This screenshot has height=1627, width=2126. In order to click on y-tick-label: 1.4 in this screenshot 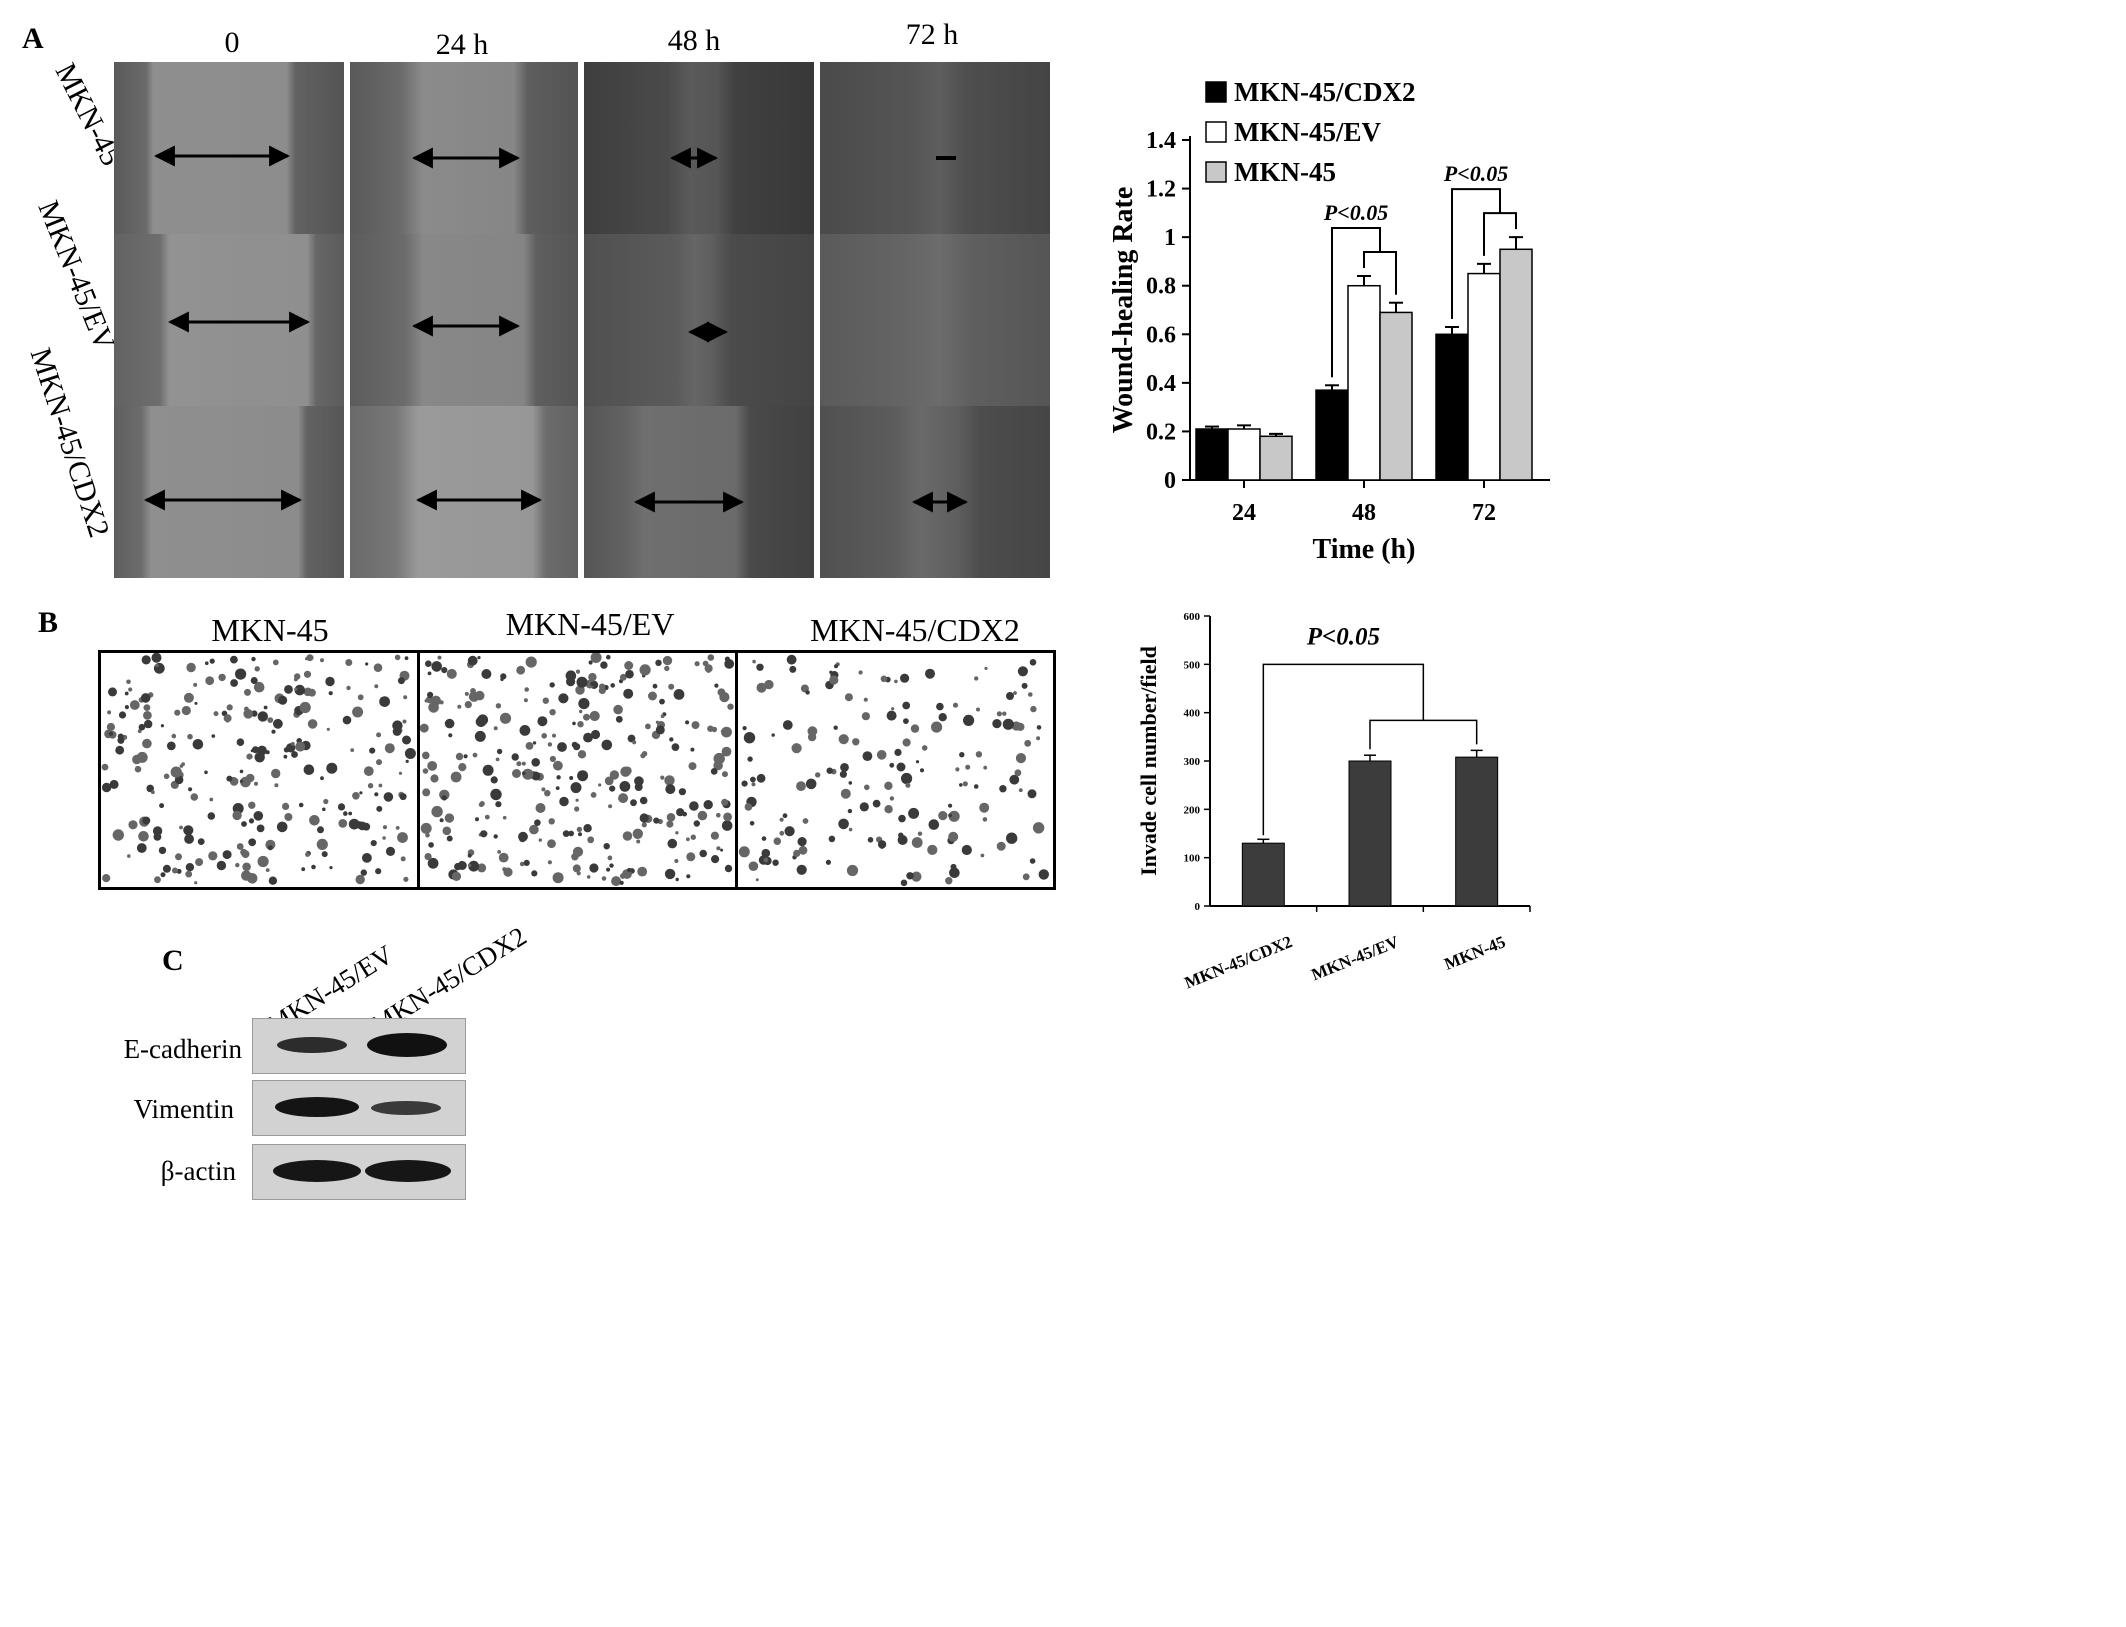, I will do `click(1161, 141)`.